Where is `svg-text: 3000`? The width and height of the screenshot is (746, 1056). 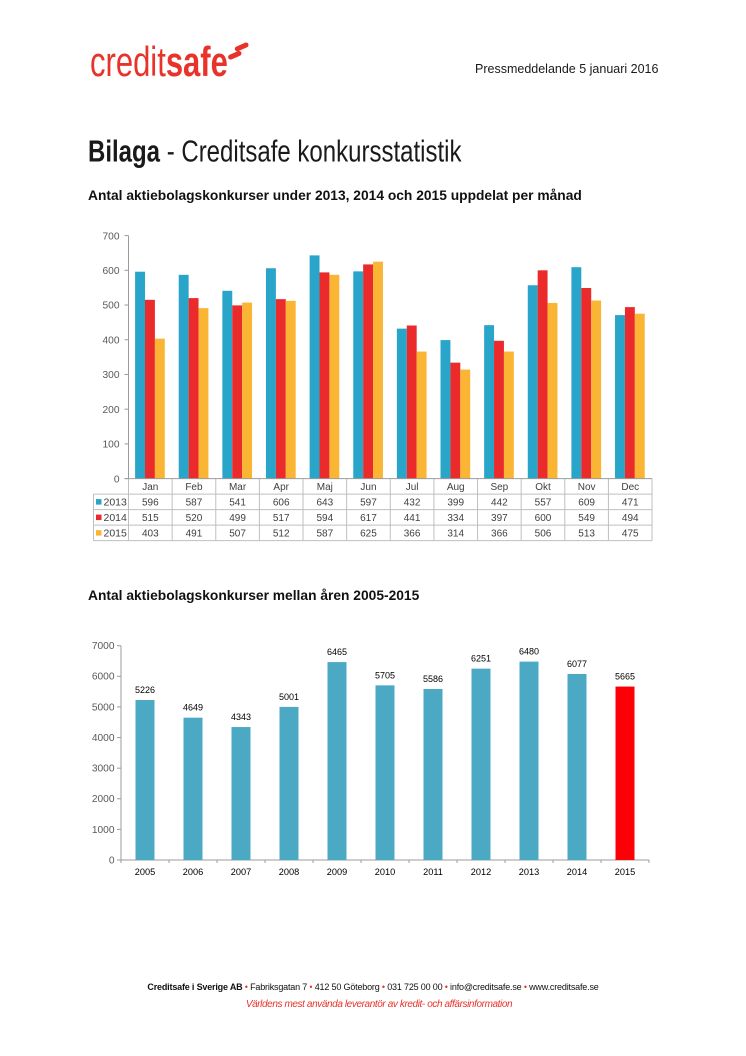 svg-text: 3000 is located at coordinates (103, 769).